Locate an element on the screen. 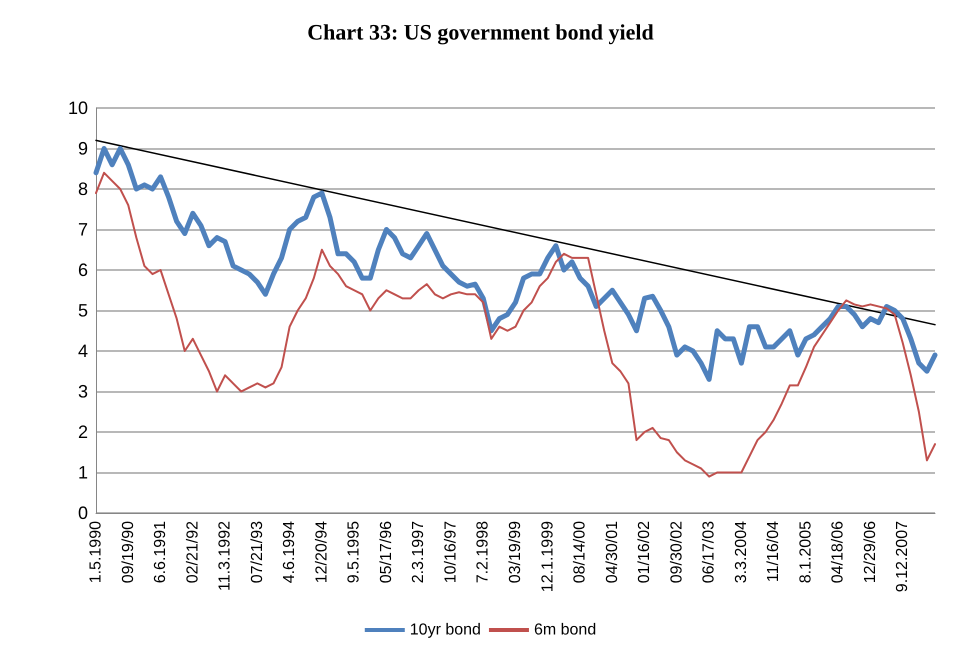 Image resolution: width=961 pixels, height=666 pixels. y-tick-label: 5 is located at coordinates (83, 310).